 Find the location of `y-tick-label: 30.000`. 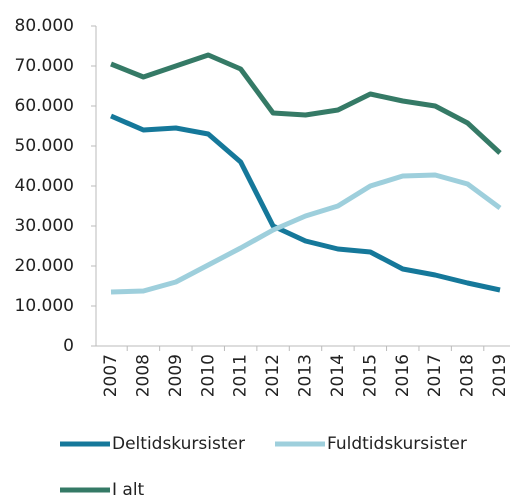

y-tick-label: 30.000 is located at coordinates (44, 226).